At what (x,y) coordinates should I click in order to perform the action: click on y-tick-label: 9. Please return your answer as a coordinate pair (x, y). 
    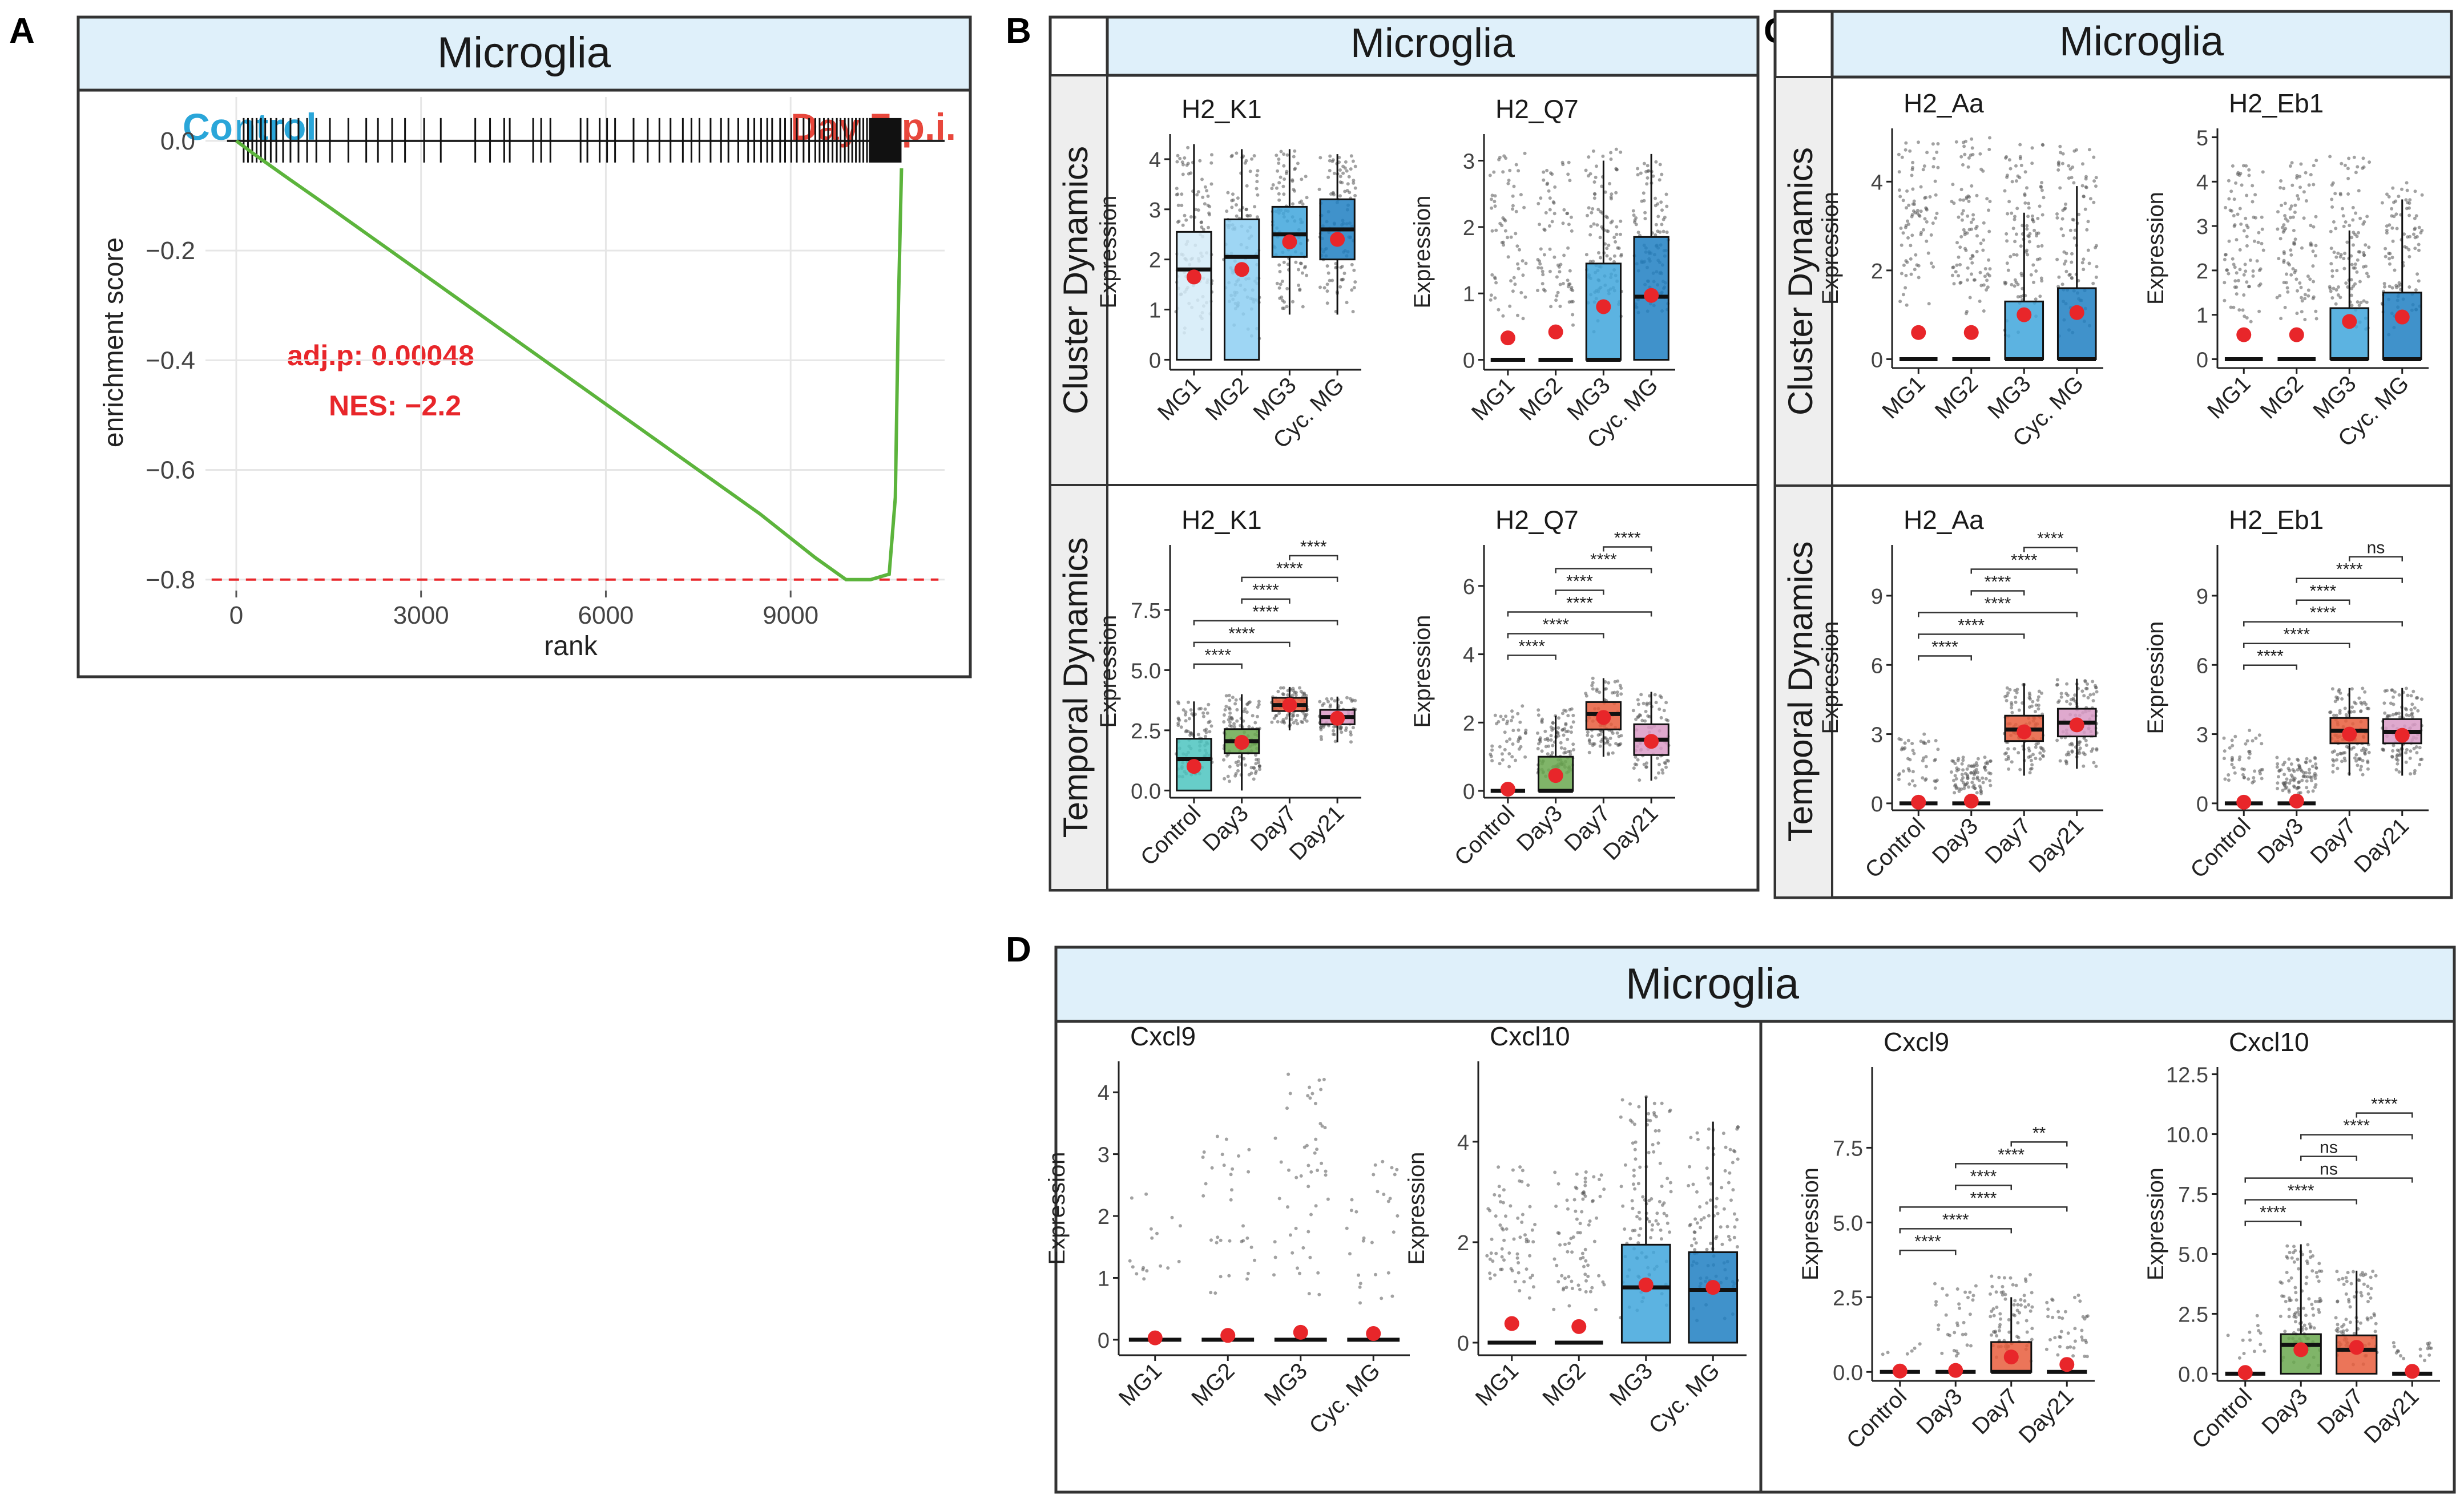
    Looking at the image, I should click on (1877, 597).